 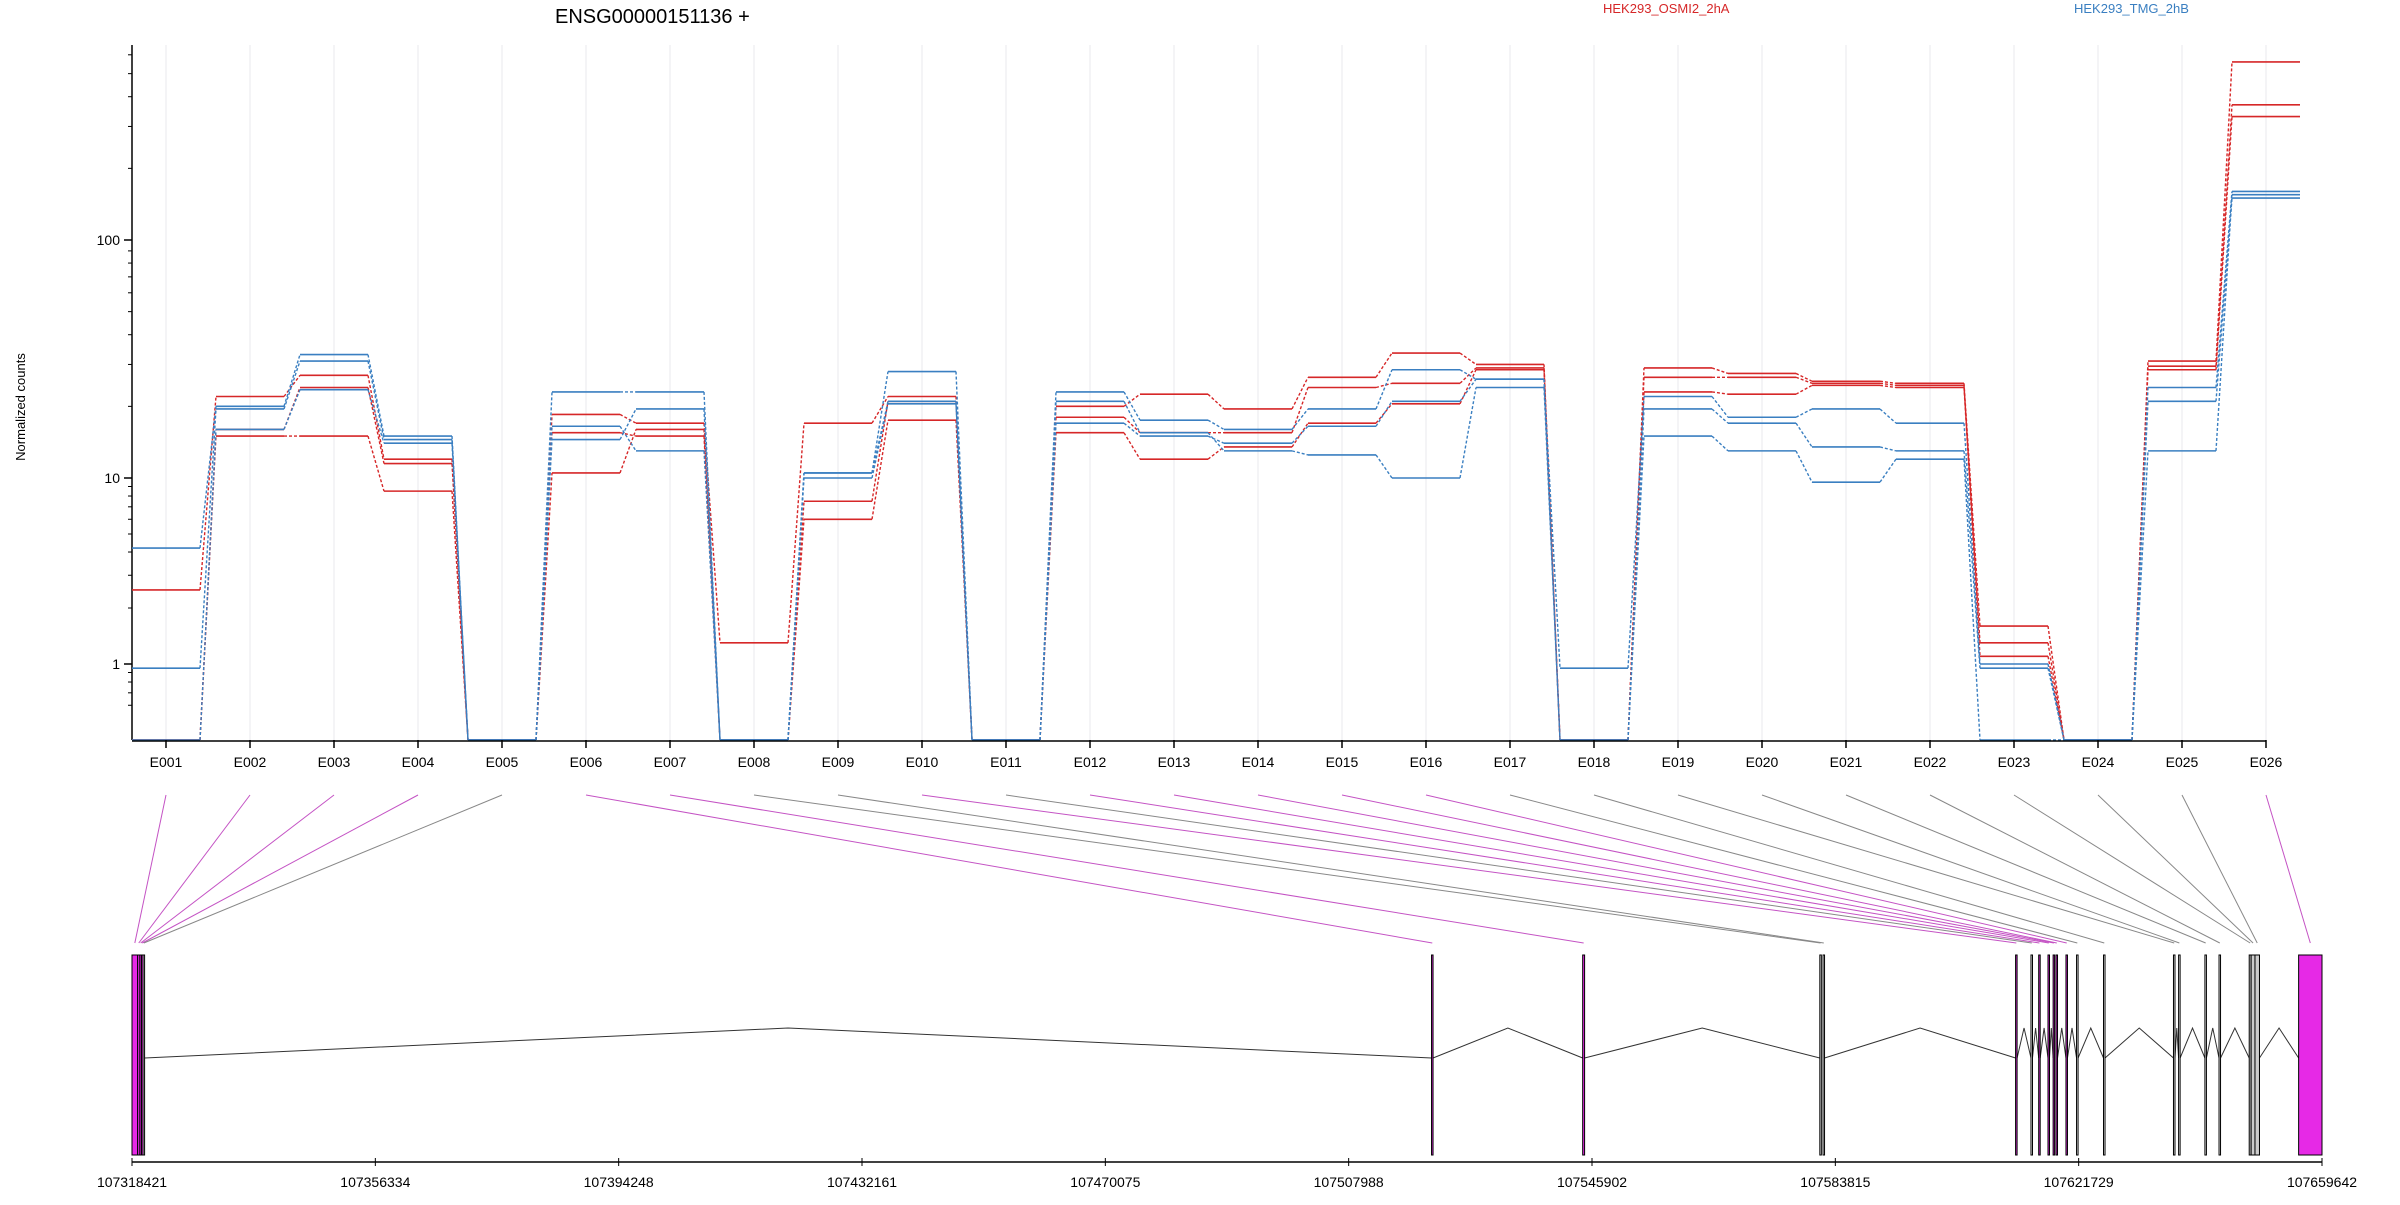 I want to click on exon-box-E005, so click(x=144, y=1055).